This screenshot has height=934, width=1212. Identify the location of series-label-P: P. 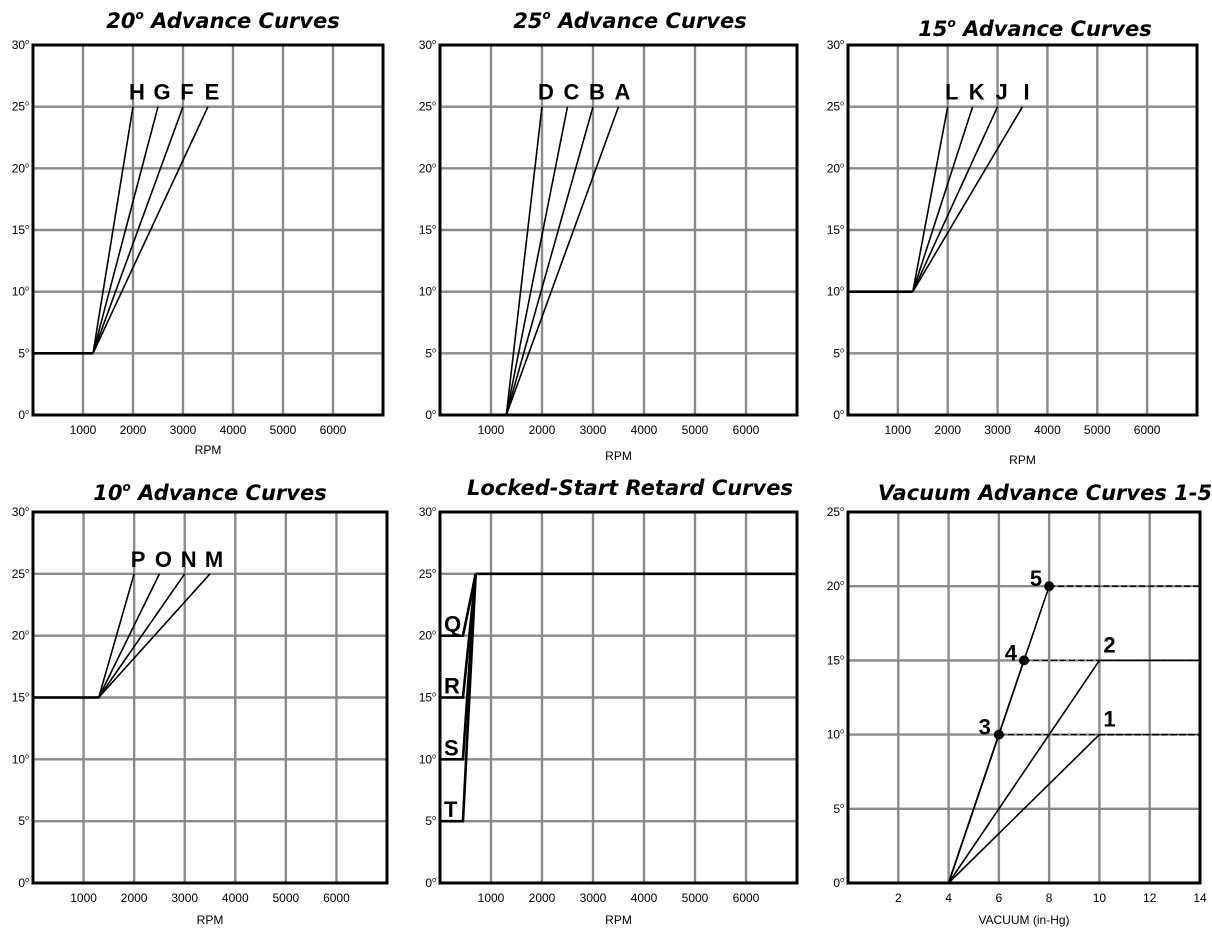
(138, 559).